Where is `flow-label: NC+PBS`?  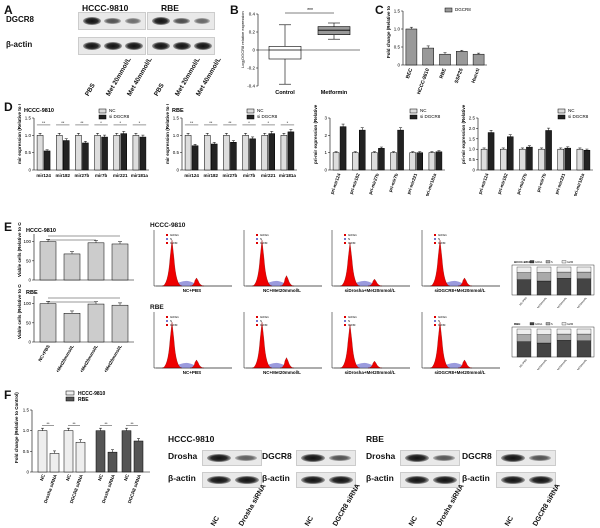 flow-label: NC+PBS is located at coordinates (192, 290).